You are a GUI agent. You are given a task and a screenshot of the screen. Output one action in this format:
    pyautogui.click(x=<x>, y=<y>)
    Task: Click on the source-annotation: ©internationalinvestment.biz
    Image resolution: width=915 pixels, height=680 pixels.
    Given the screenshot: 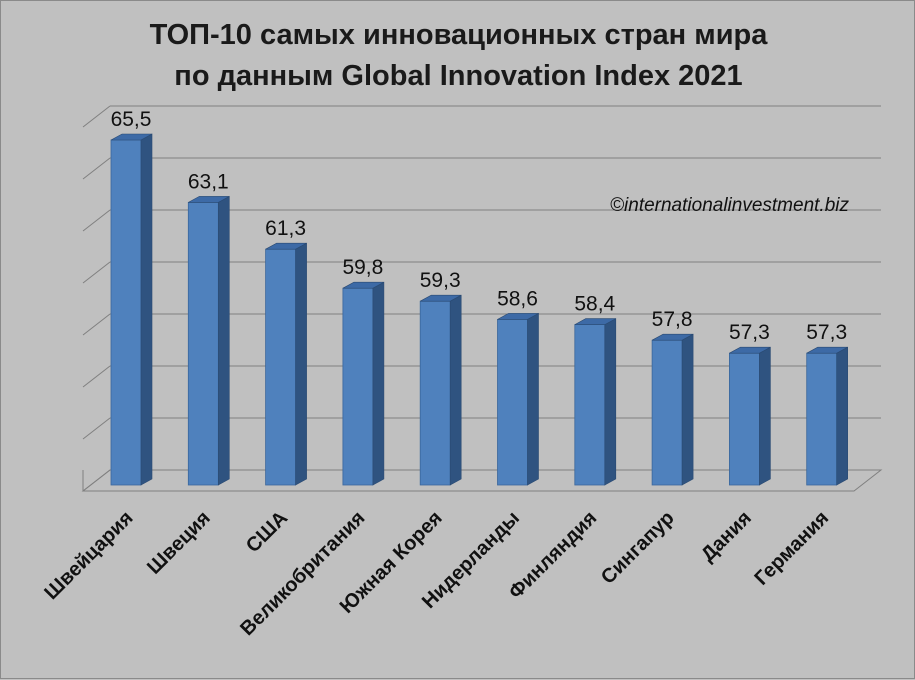 What is the action you would take?
    pyautogui.click(x=729, y=205)
    